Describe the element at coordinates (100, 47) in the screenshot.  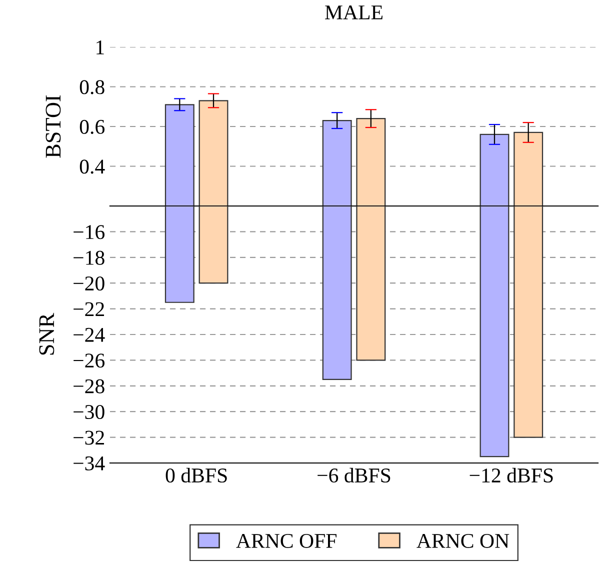
I see `y-tick-label: 1` at that location.